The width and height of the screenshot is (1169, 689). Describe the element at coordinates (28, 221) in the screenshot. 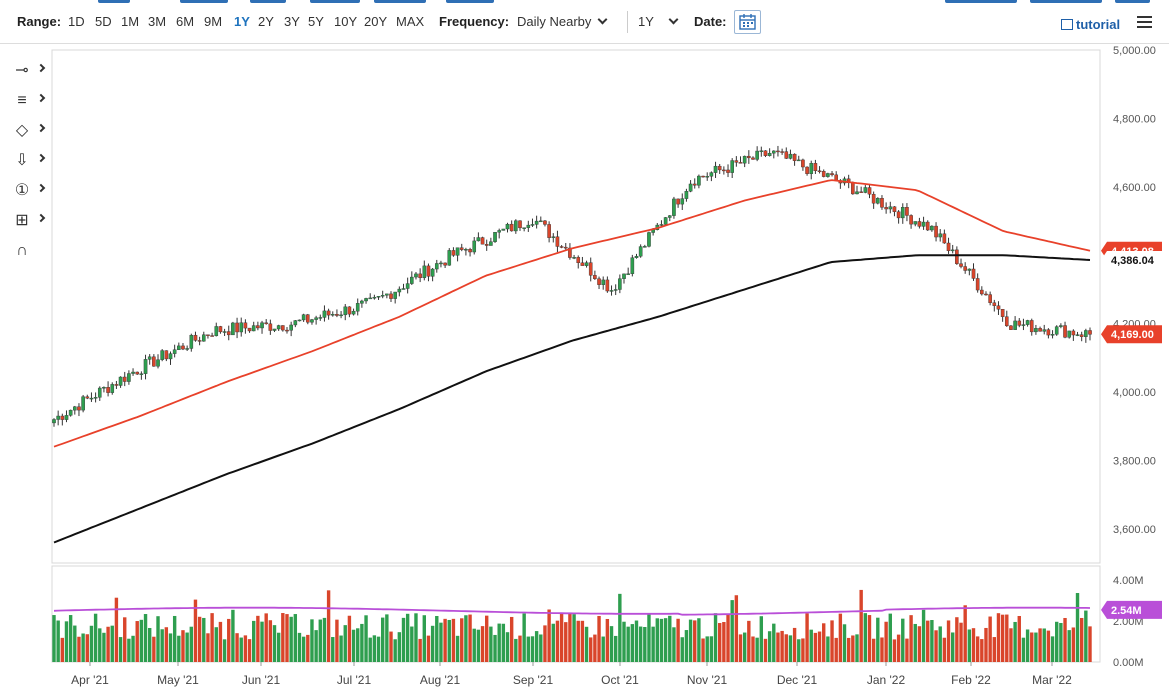

I see `fibonacci-tool: ⊞` at that location.